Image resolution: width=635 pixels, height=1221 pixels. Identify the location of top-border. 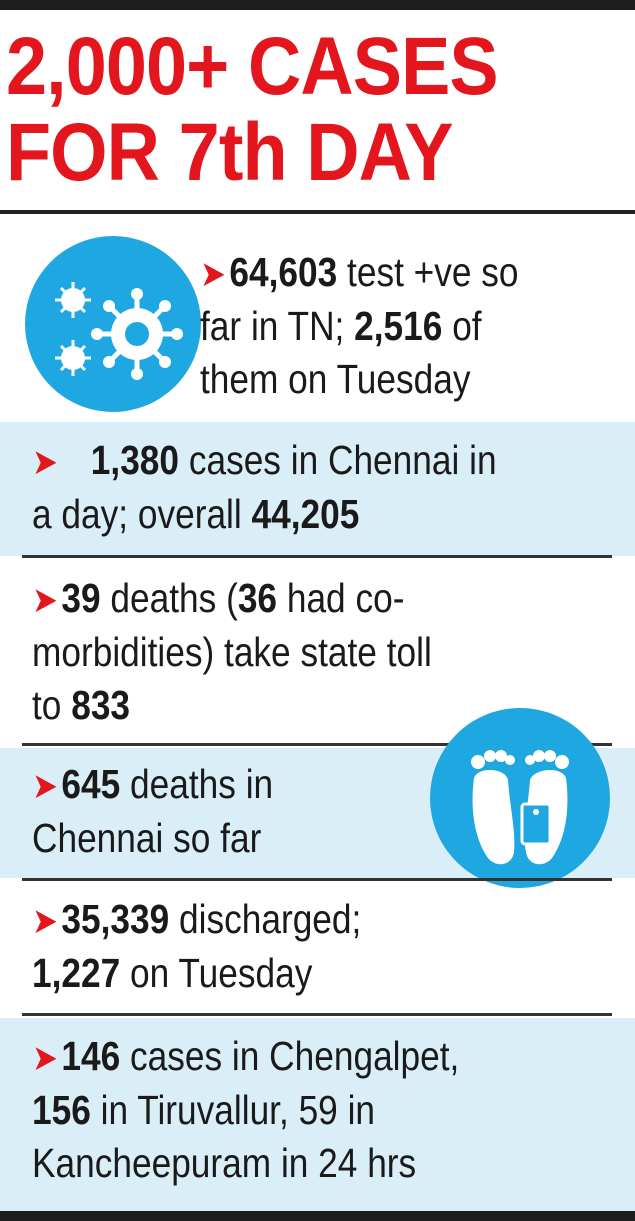
(317, 5).